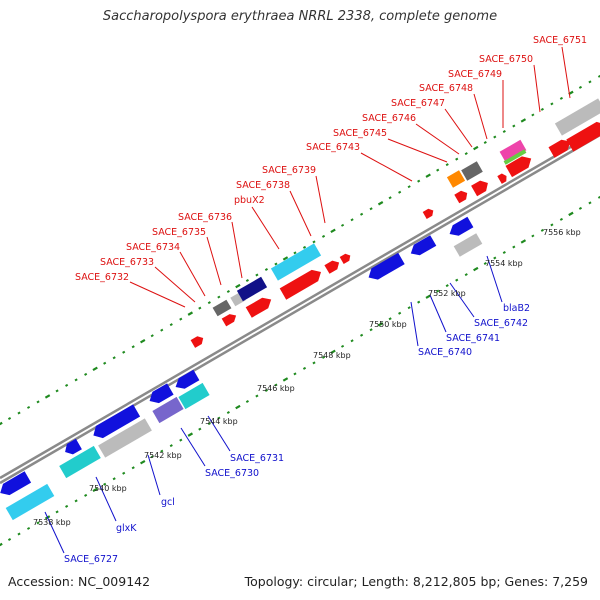  Describe the element at coordinates (296, 262) in the screenshot. I see `gene-feature-pbux2` at that location.